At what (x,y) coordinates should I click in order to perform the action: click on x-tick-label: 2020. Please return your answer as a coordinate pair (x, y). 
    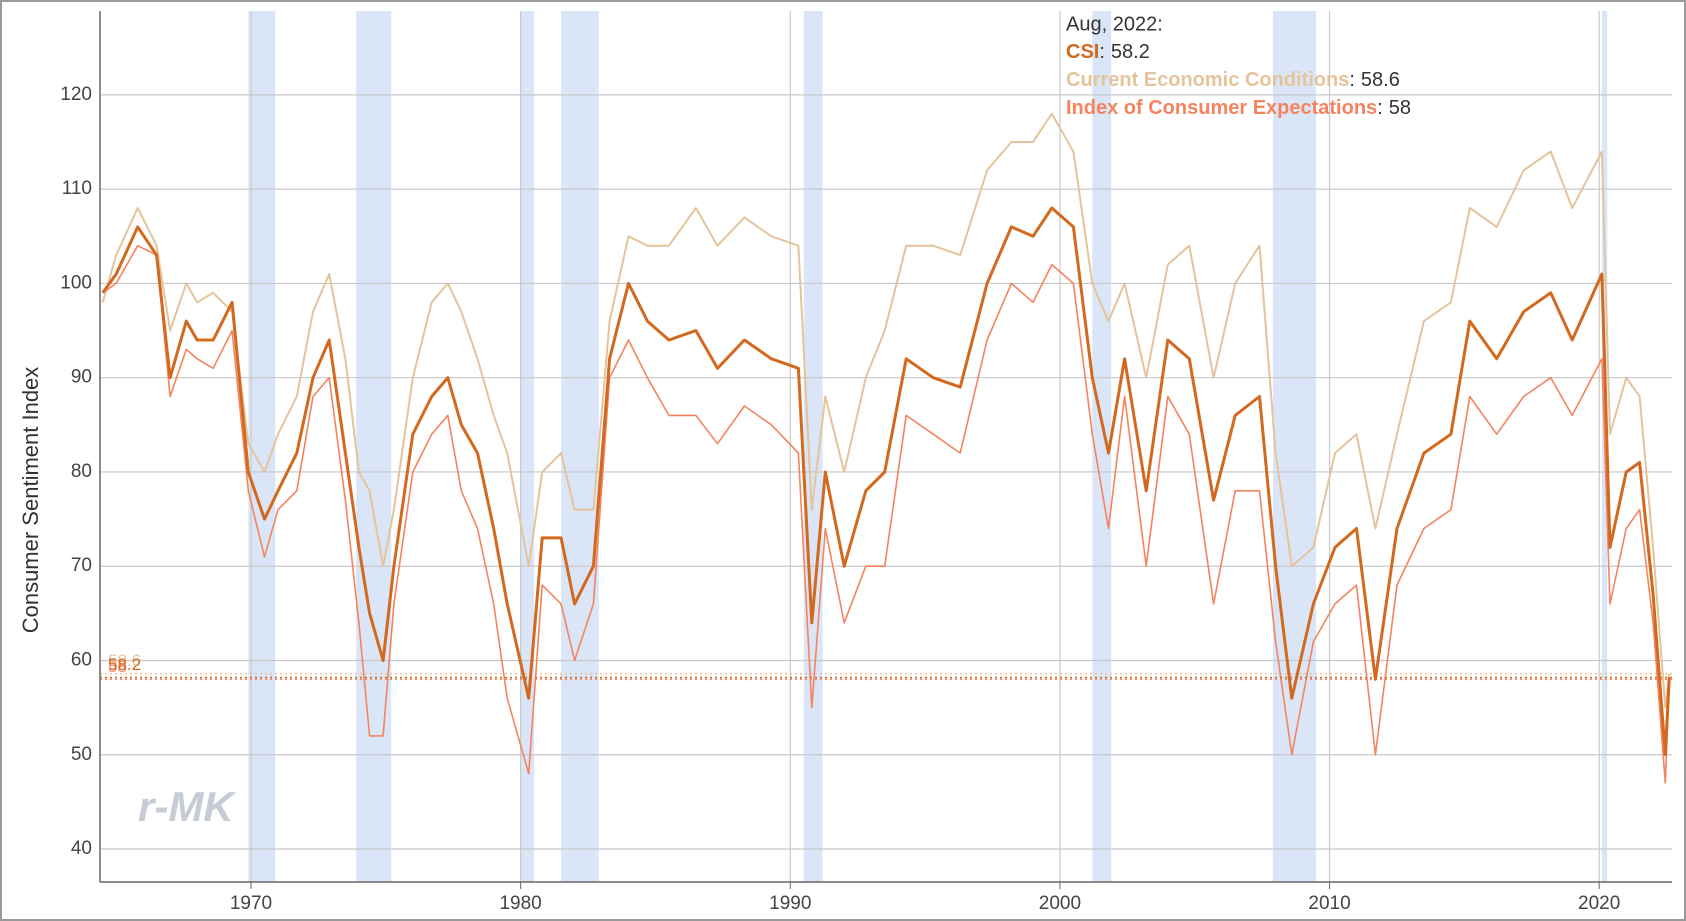
    Looking at the image, I should click on (1599, 903).